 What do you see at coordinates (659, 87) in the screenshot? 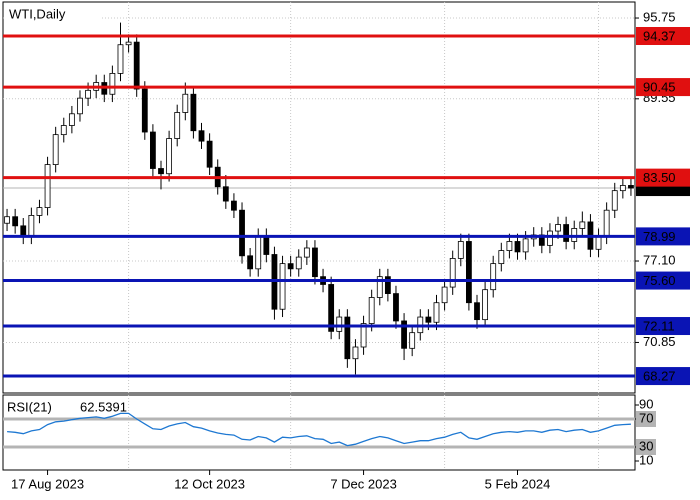
I see `level-label: 90.45` at bounding box center [659, 87].